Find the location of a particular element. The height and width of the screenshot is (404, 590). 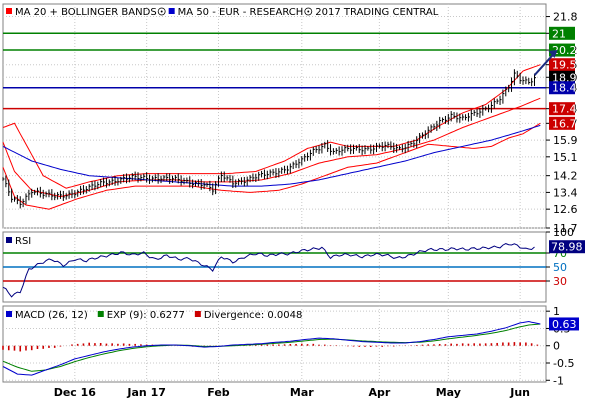

price-tick-label: 14.2 is located at coordinates (565, 176).